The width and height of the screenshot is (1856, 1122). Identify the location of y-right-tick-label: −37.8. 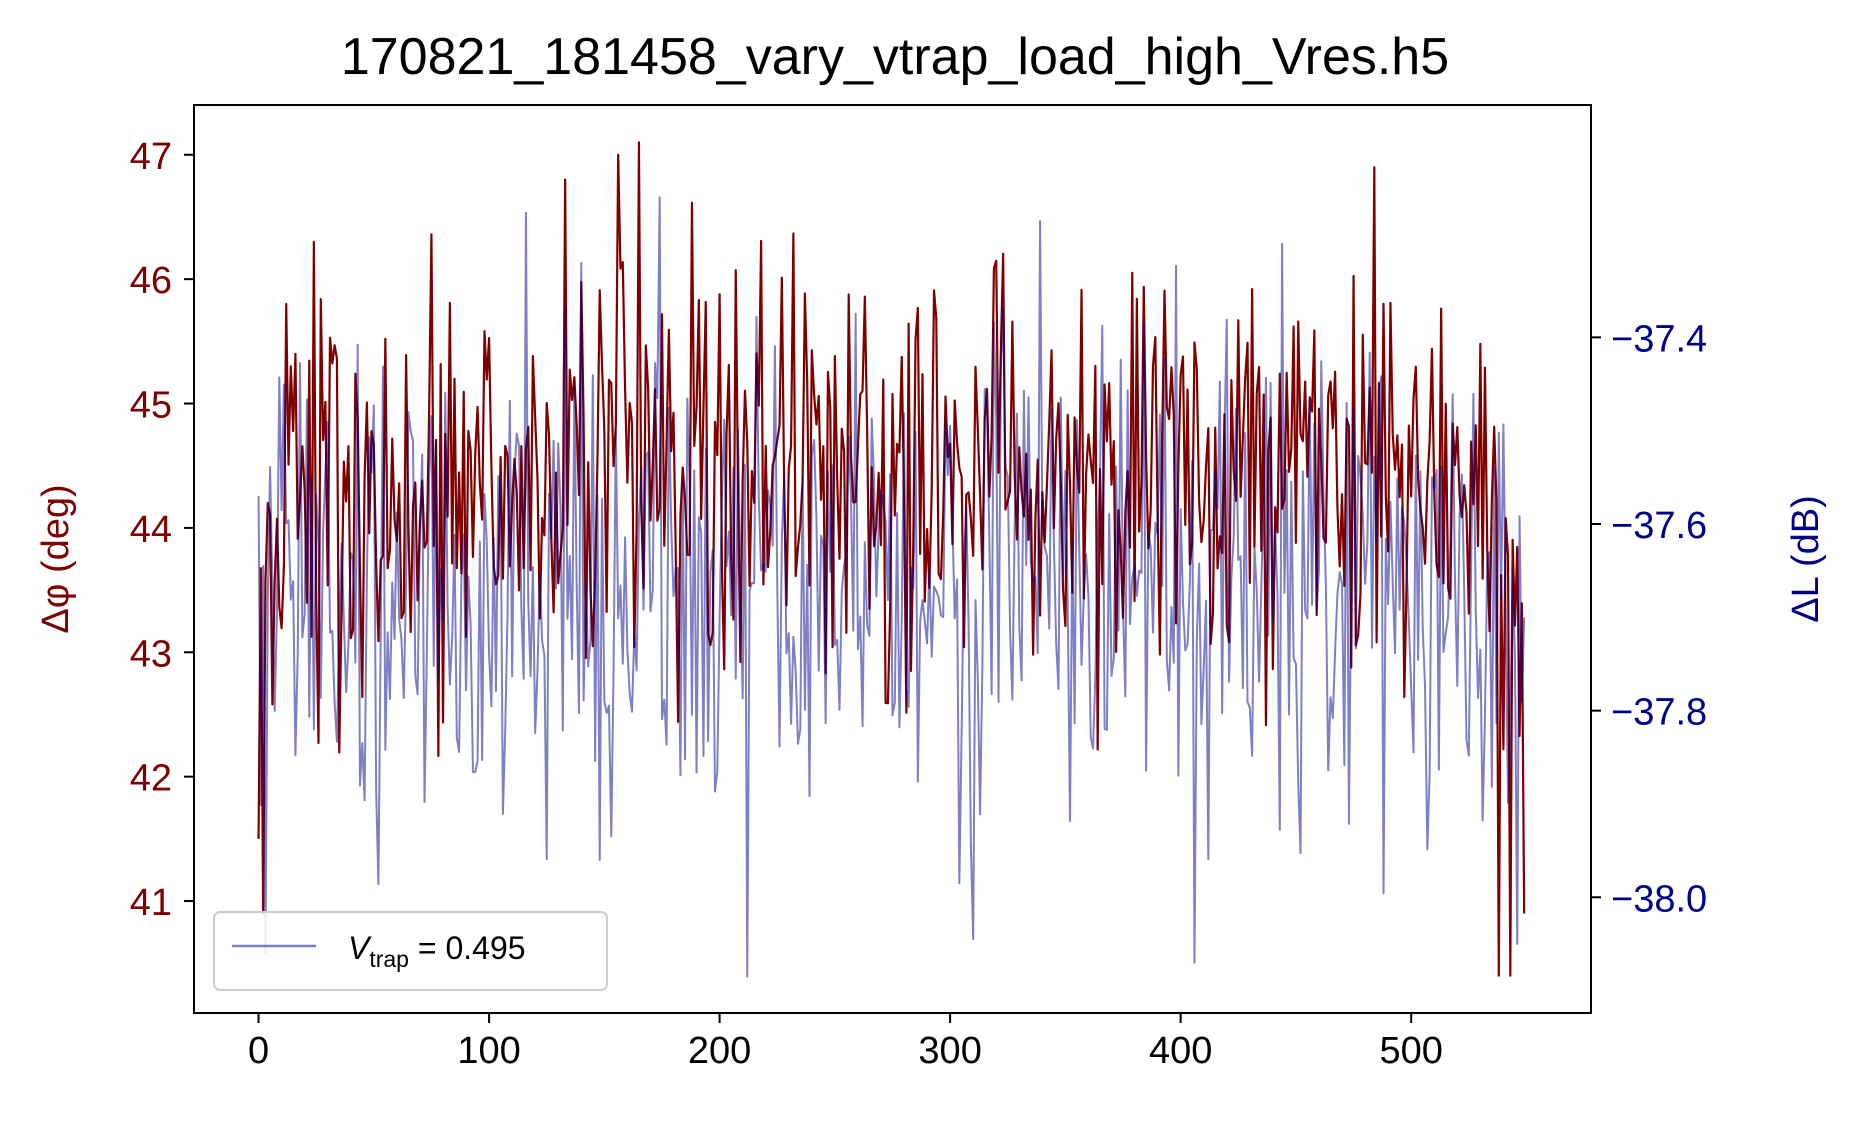
(1659, 713).